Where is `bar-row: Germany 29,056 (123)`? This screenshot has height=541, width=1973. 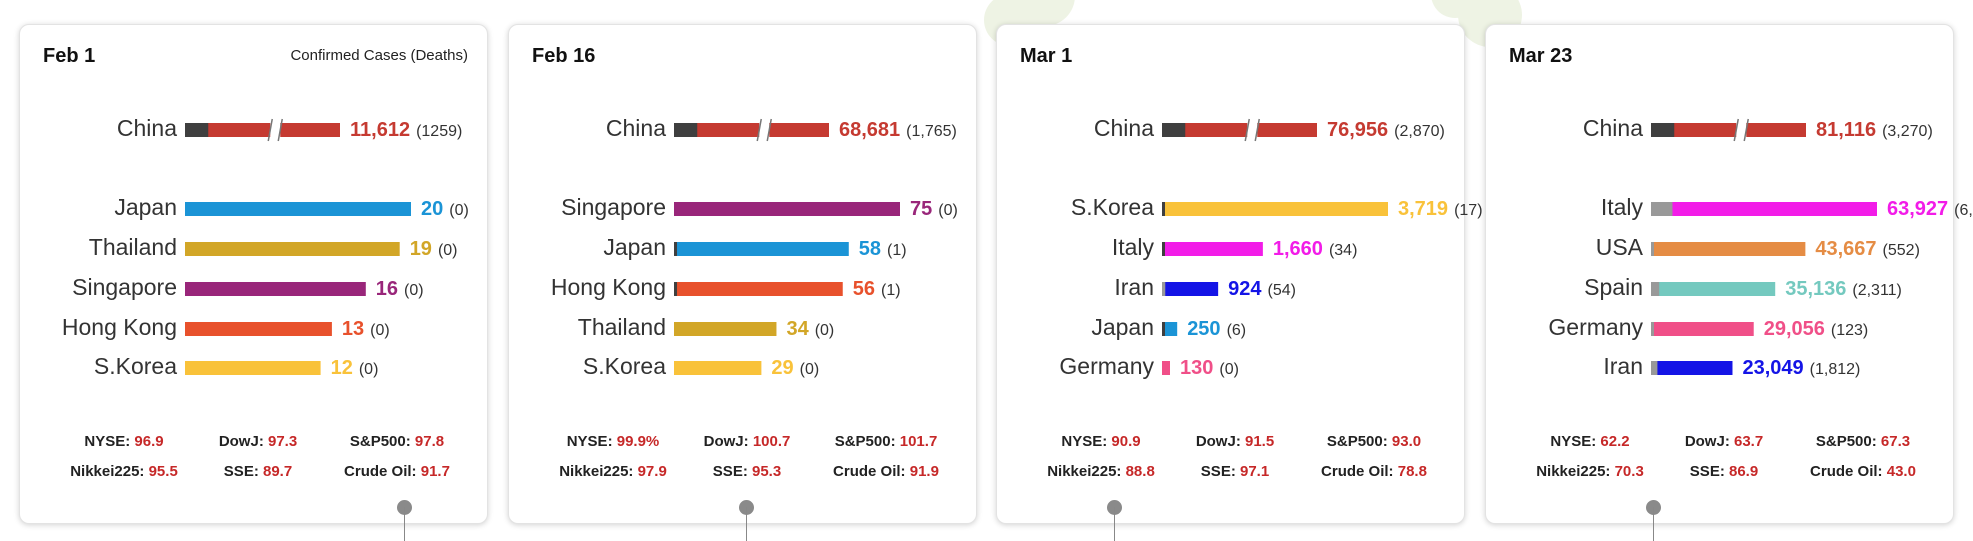
bar-row: Germany 29,056 (123) is located at coordinates (1708, 327).